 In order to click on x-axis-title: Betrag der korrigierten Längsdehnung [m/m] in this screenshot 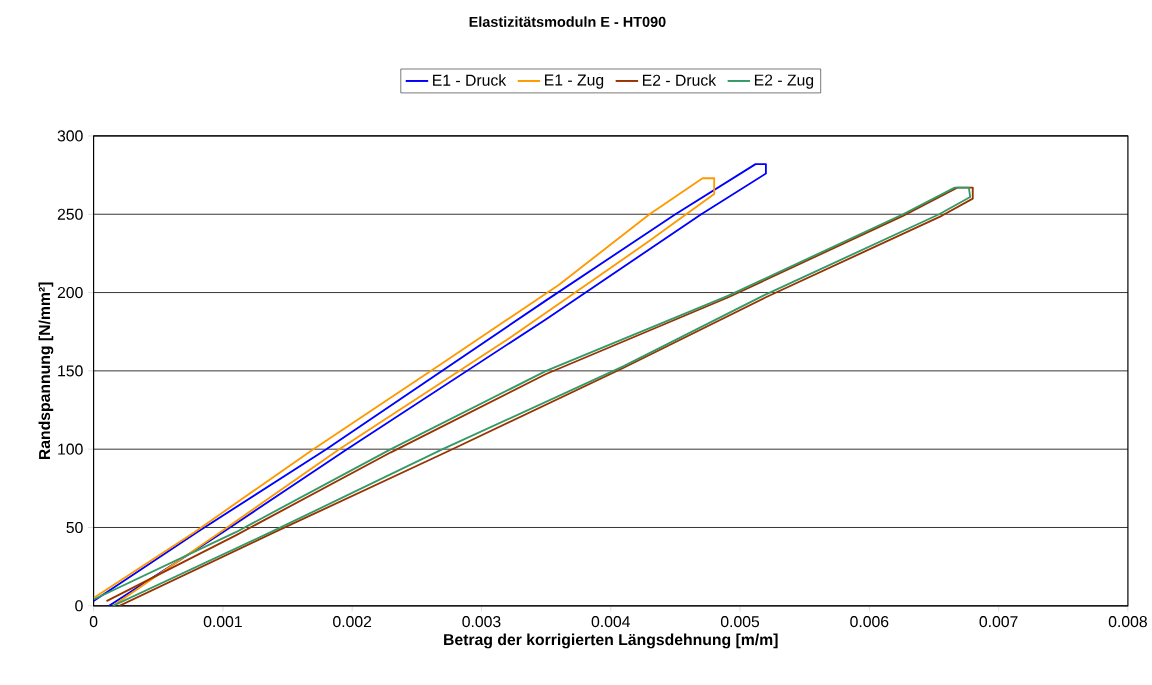, I will do `click(611, 641)`.